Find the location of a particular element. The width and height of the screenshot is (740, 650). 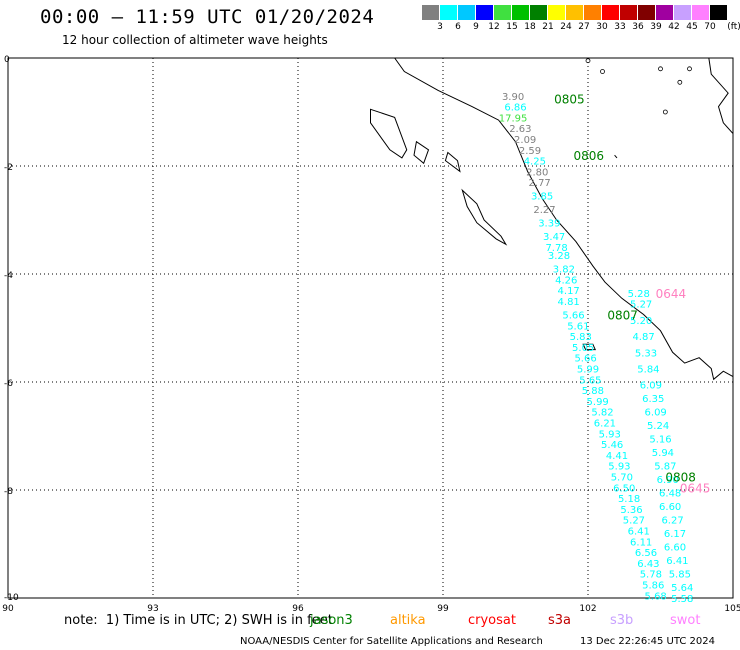

y-tick-label: -10 is located at coordinates (11, 598).